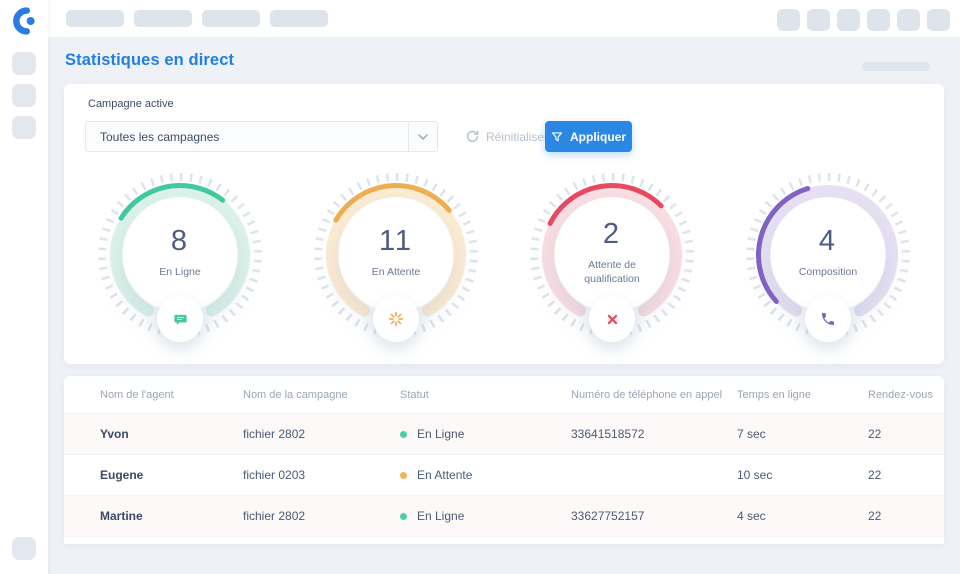  What do you see at coordinates (504, 19) in the screenshot?
I see `topbar` at bounding box center [504, 19].